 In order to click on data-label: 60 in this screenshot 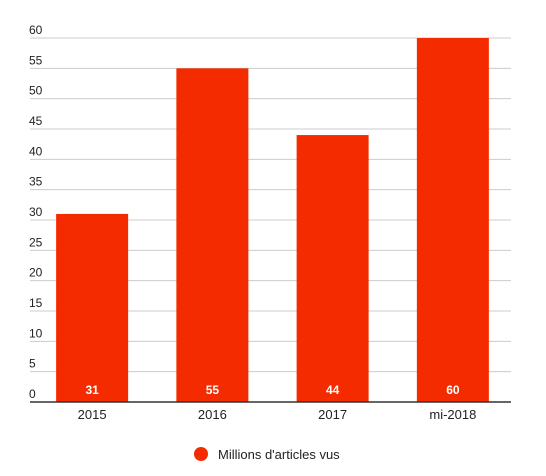, I will do `click(453, 390)`.